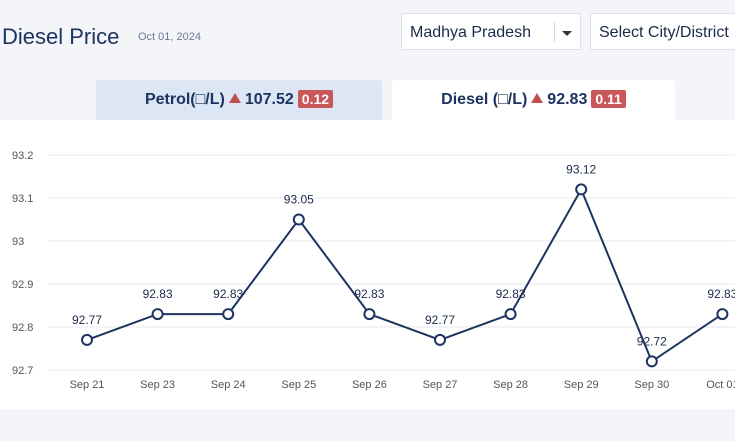 Image resolution: width=735 pixels, height=441 pixels. Describe the element at coordinates (510, 385) in the screenshot. I see `x-tick-label: Sep 28` at that location.